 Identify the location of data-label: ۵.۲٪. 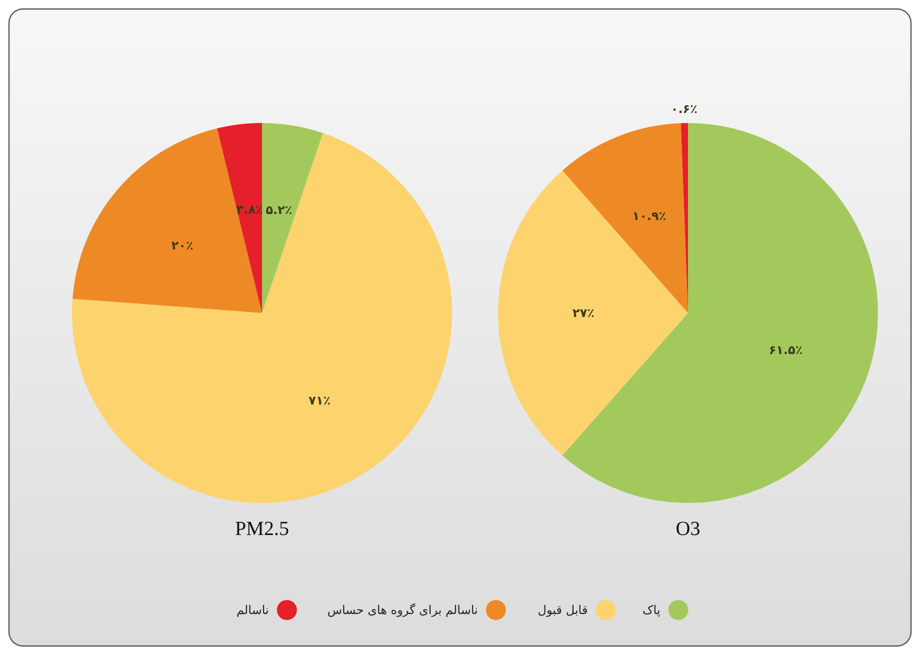
(279, 210).